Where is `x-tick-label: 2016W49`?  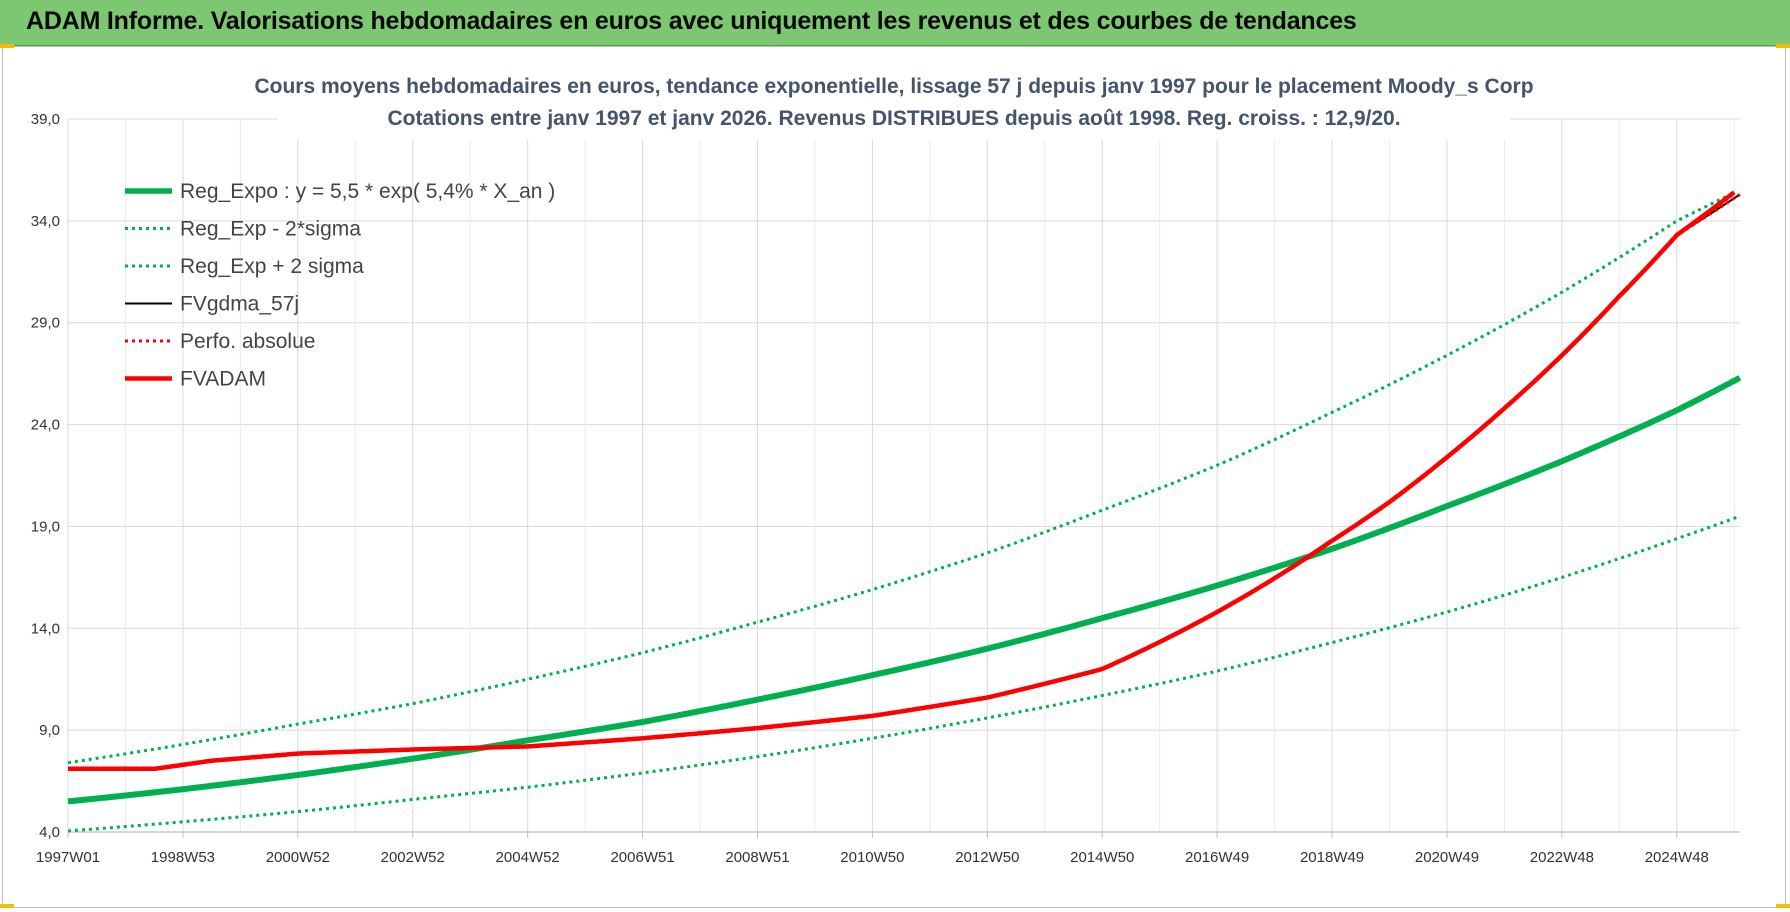
x-tick-label: 2016W49 is located at coordinates (1217, 857).